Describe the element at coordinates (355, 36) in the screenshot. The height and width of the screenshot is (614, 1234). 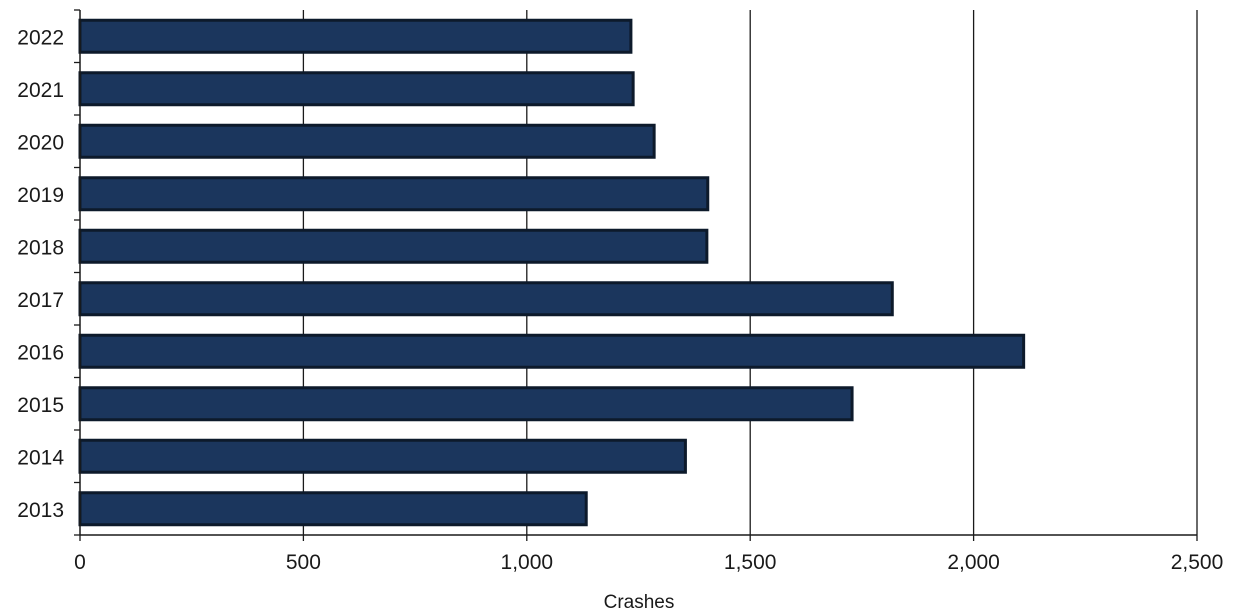
I see `bar-2022` at that location.